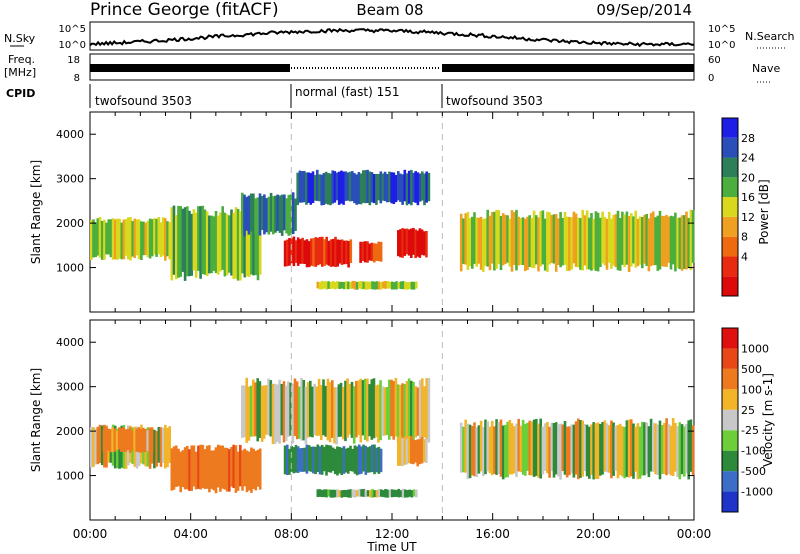  What do you see at coordinates (730, 379) in the screenshot?
I see `velocity-colorbar-swatch` at bounding box center [730, 379].